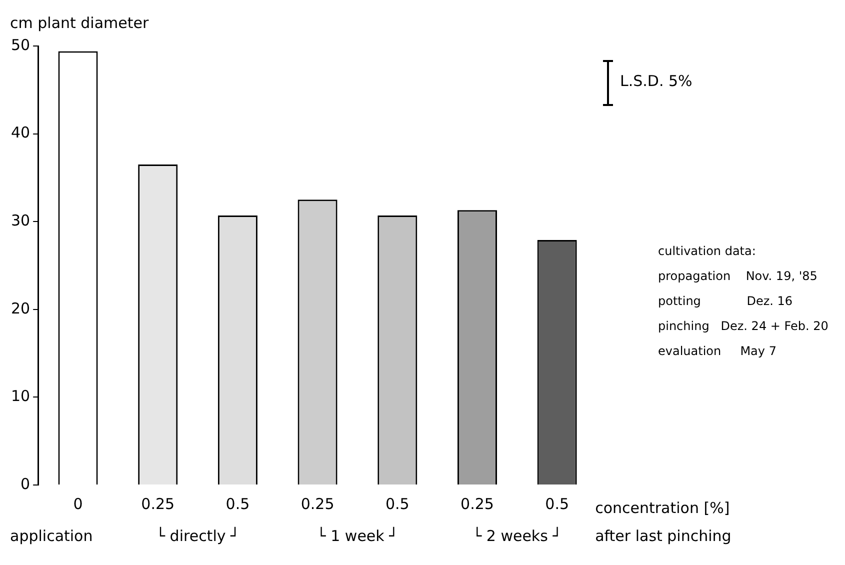 The height and width of the screenshot is (565, 845). What do you see at coordinates (662, 507) in the screenshot?
I see `x-axis-title: concentration [%]` at bounding box center [662, 507].